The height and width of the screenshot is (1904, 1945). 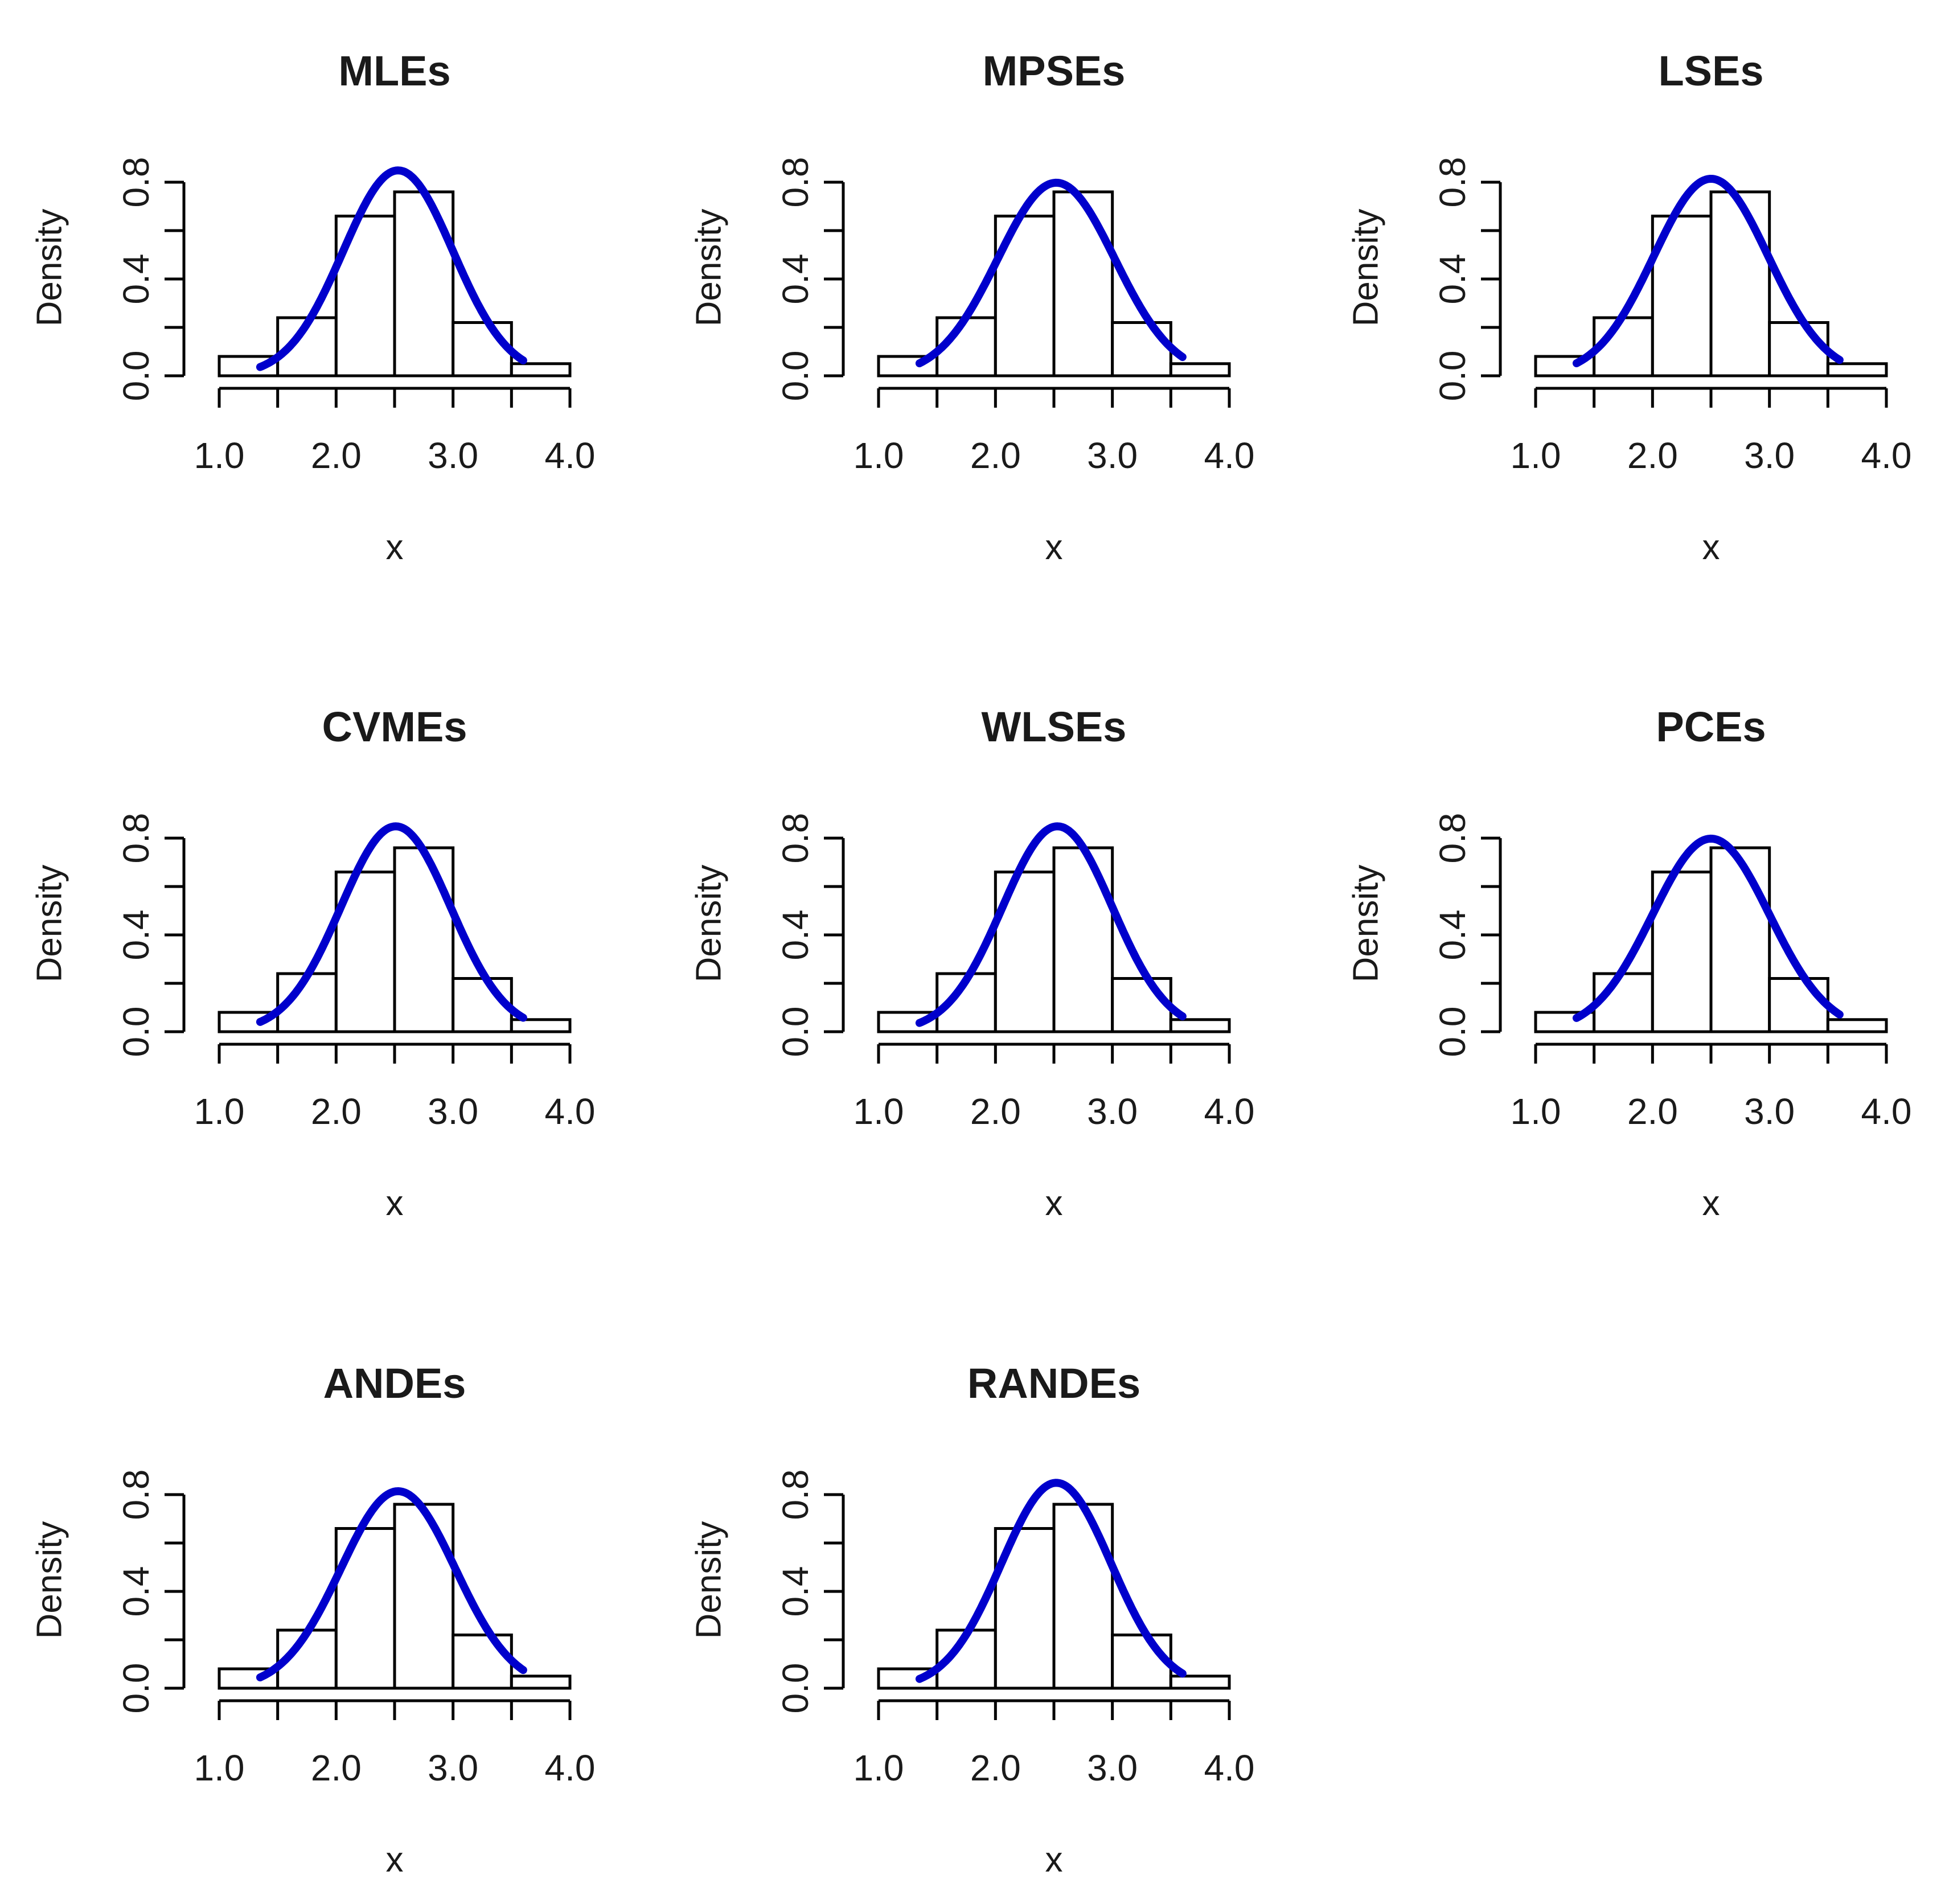 I want to click on panel-mles: MLEs 0.0 0.4 0.8 1.0 2.0 3.0 4.0 x Density, so click(x=313, y=307).